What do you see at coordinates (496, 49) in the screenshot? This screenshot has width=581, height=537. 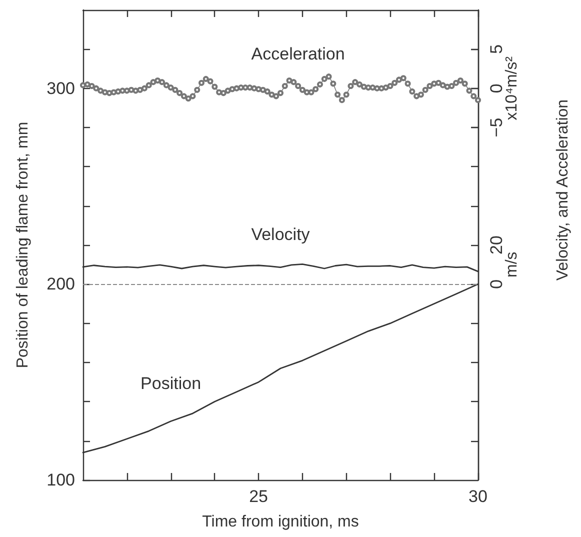 I see `y3-tick-label: 5` at bounding box center [496, 49].